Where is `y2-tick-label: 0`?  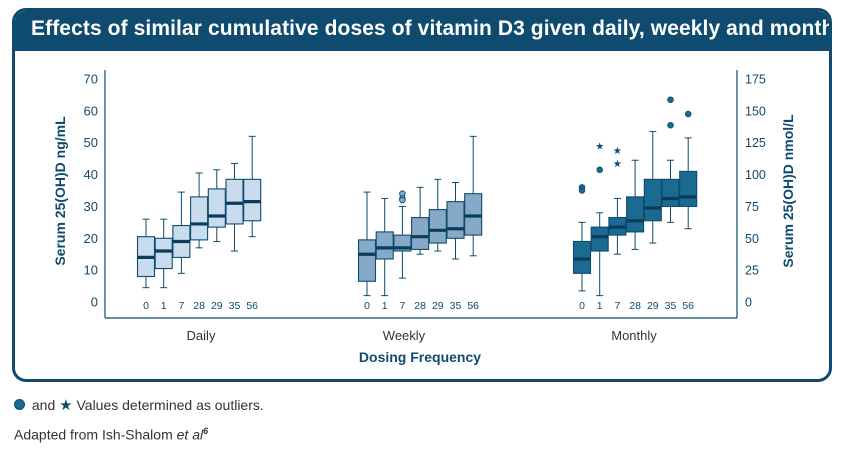
y2-tick-label: 0 is located at coordinates (748, 303).